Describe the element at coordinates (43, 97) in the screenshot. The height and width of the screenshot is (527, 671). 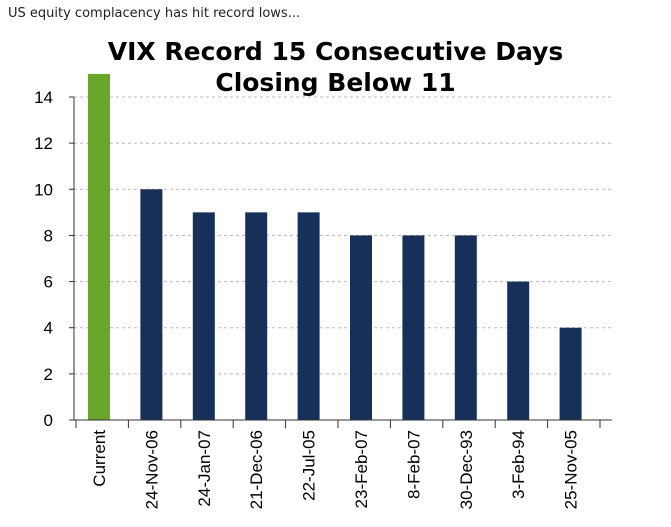
I see `y-tick-label: 14` at that location.